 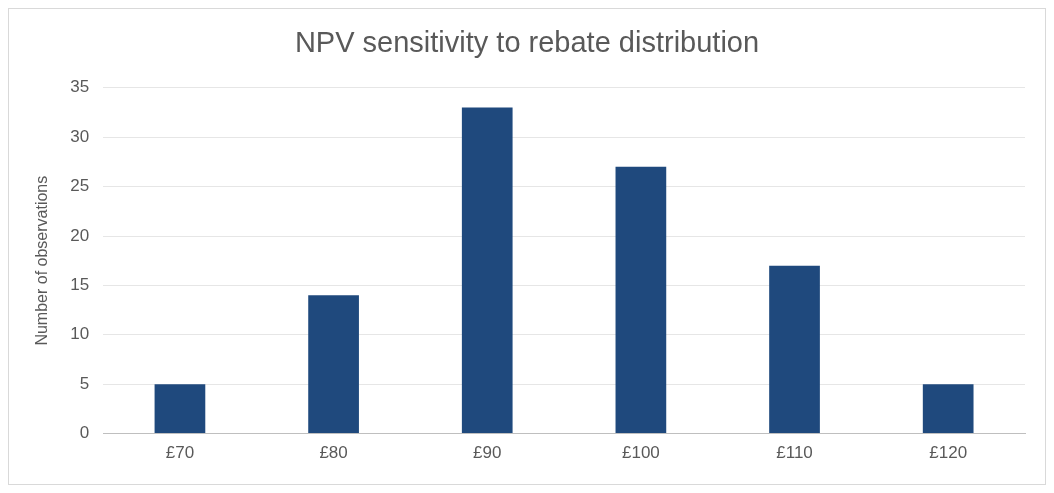 What do you see at coordinates (640, 453) in the screenshot?
I see `x-tick-label: £100` at bounding box center [640, 453].